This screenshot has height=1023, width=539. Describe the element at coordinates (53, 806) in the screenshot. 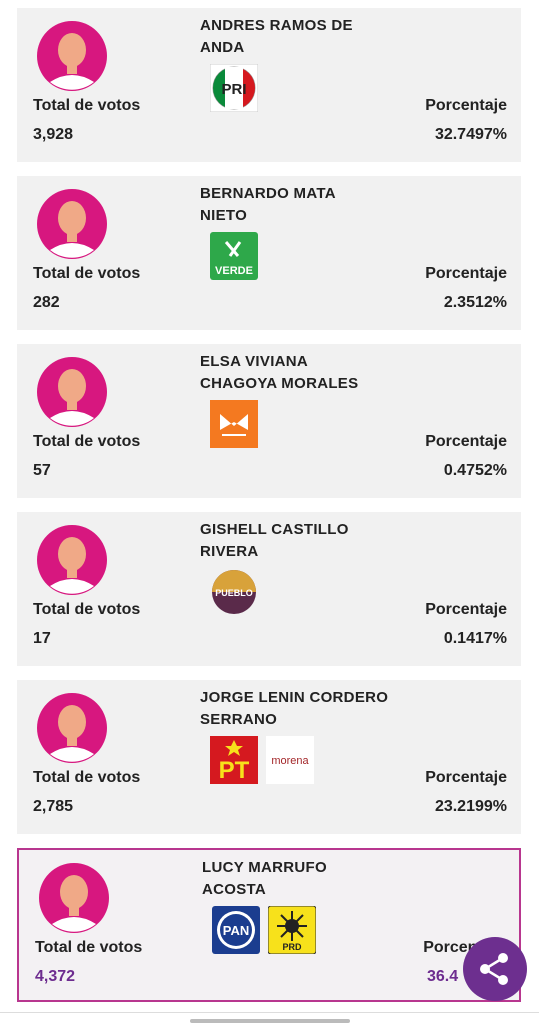

I see `votes-value: 2,785` at that location.